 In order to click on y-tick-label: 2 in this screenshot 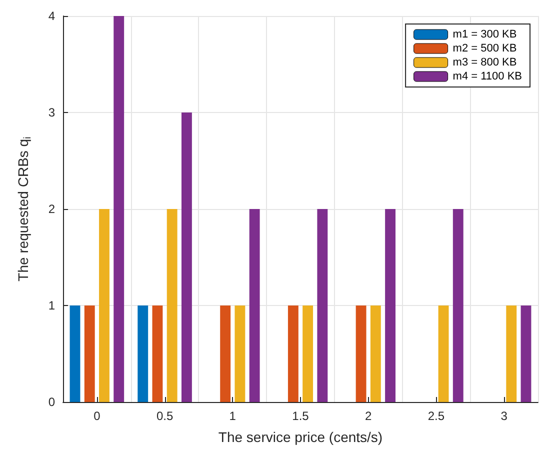, I will do `click(52, 209)`.